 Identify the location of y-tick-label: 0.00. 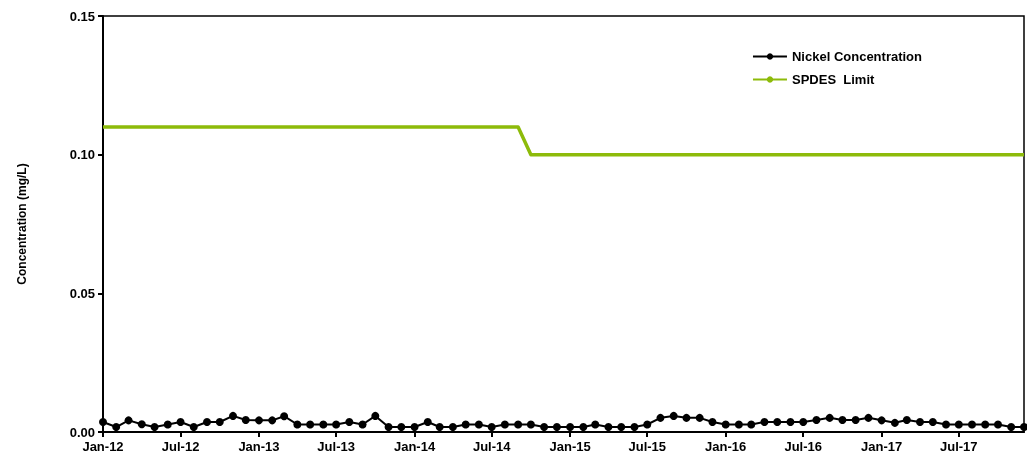
(82, 432).